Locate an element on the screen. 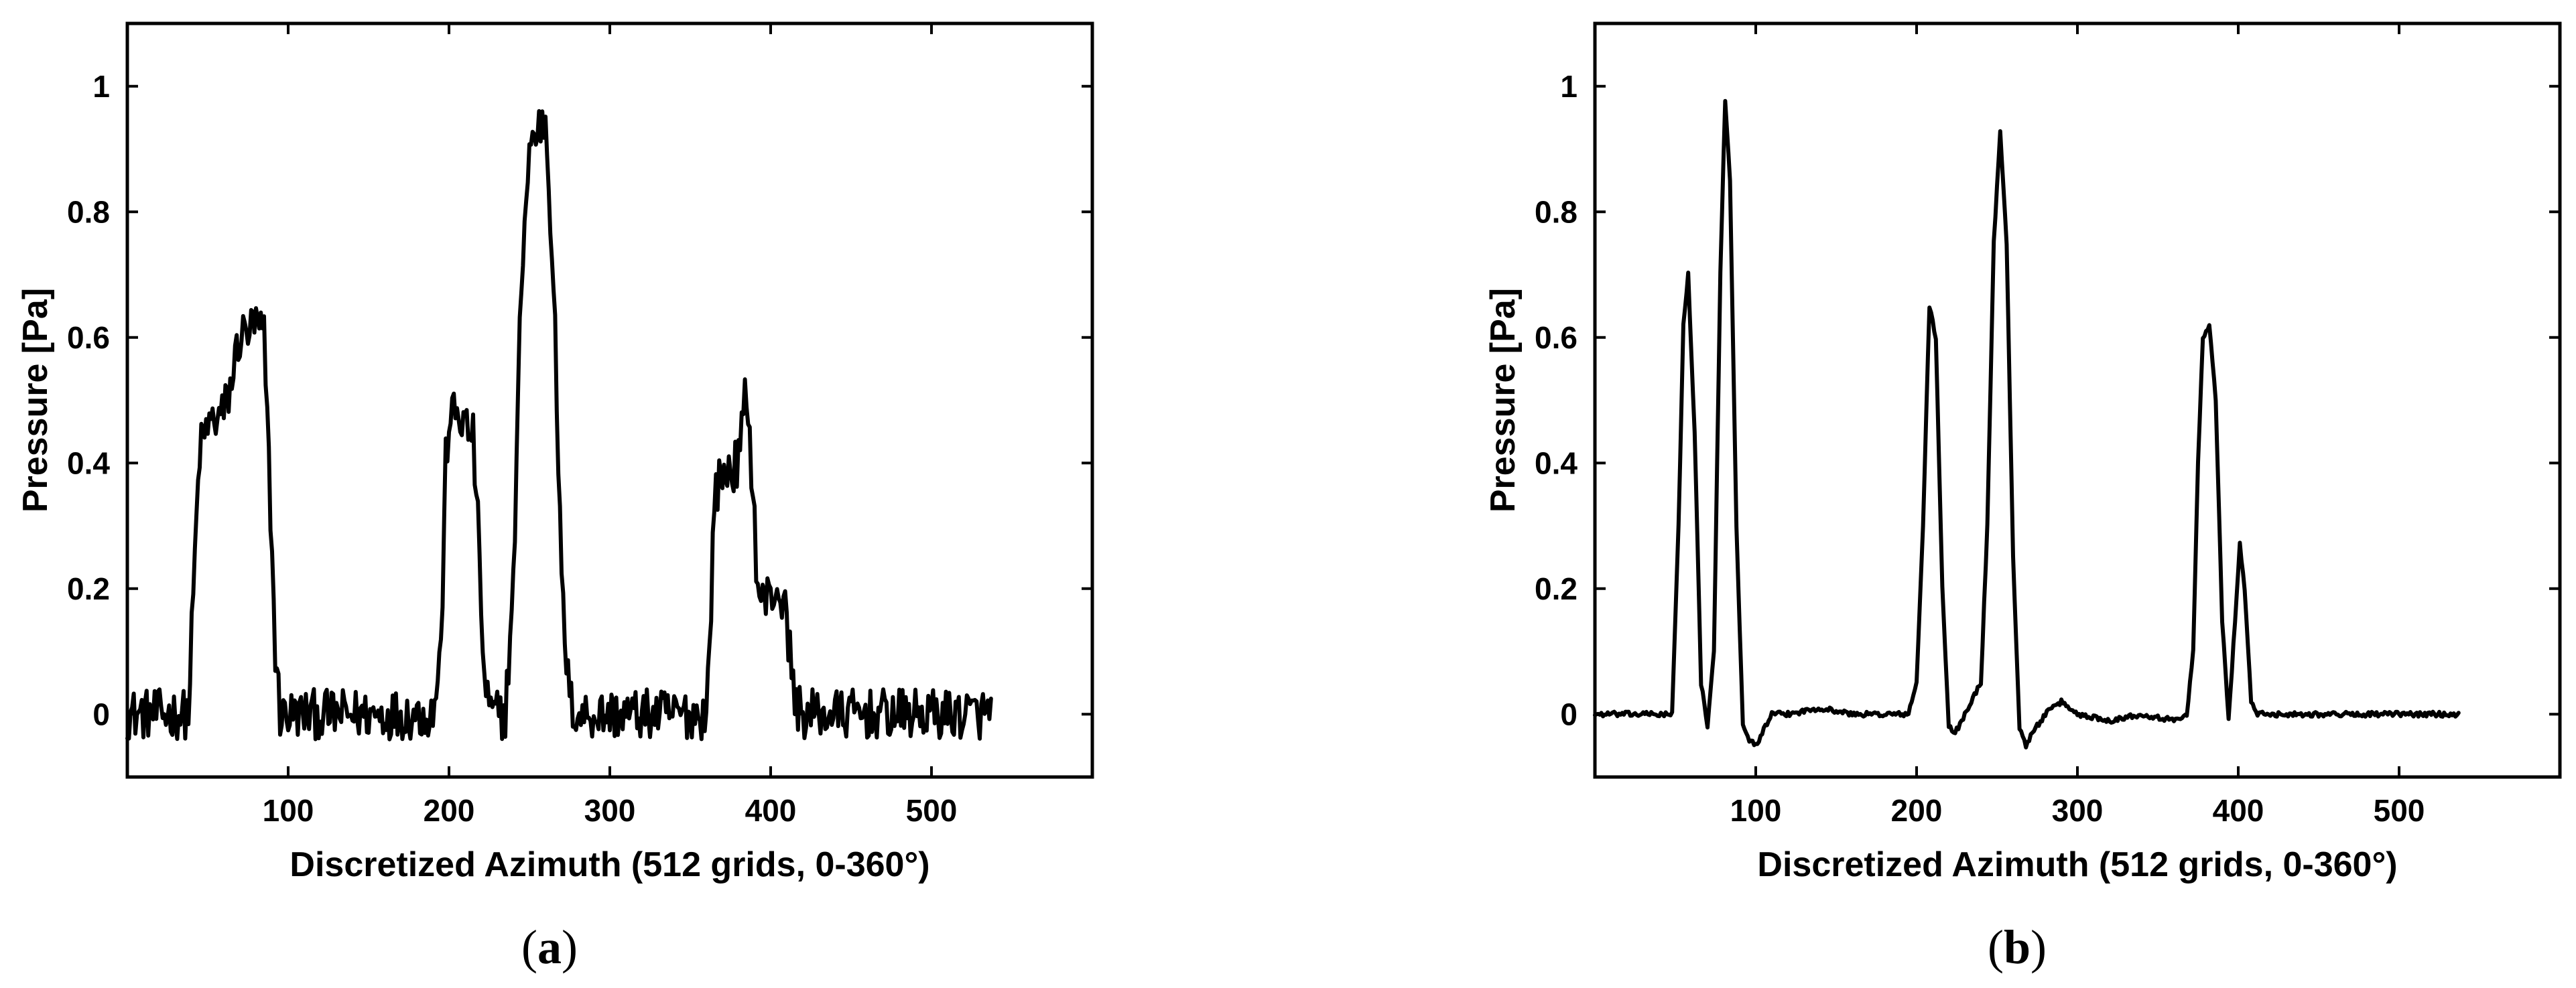 The image size is (2576, 988). panel-caption-a: (a) is located at coordinates (549, 947).